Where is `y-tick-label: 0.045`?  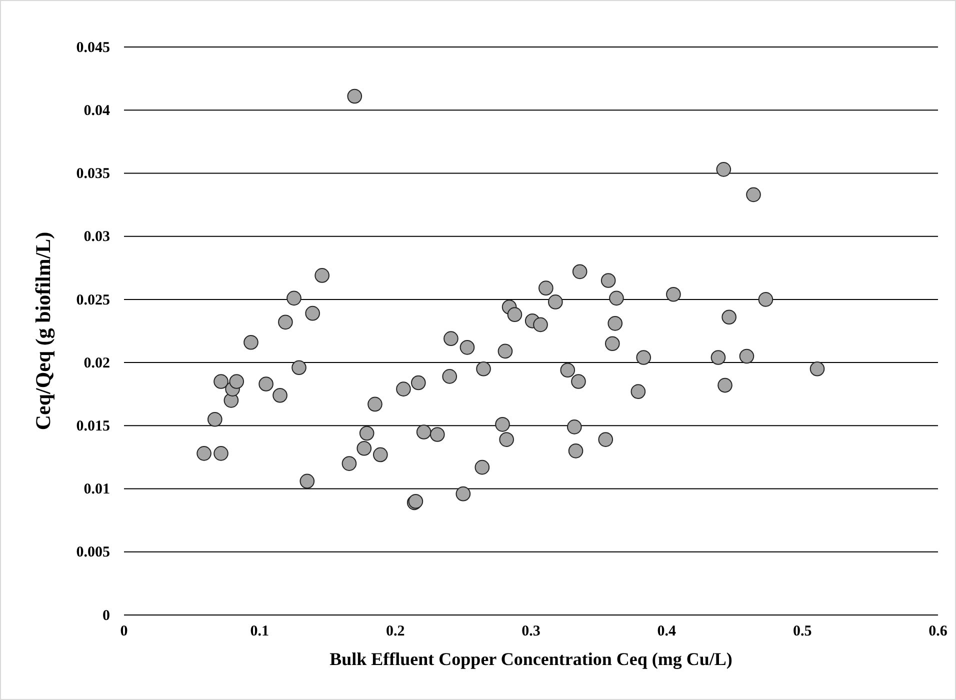 y-tick-label: 0.045 is located at coordinates (93, 48).